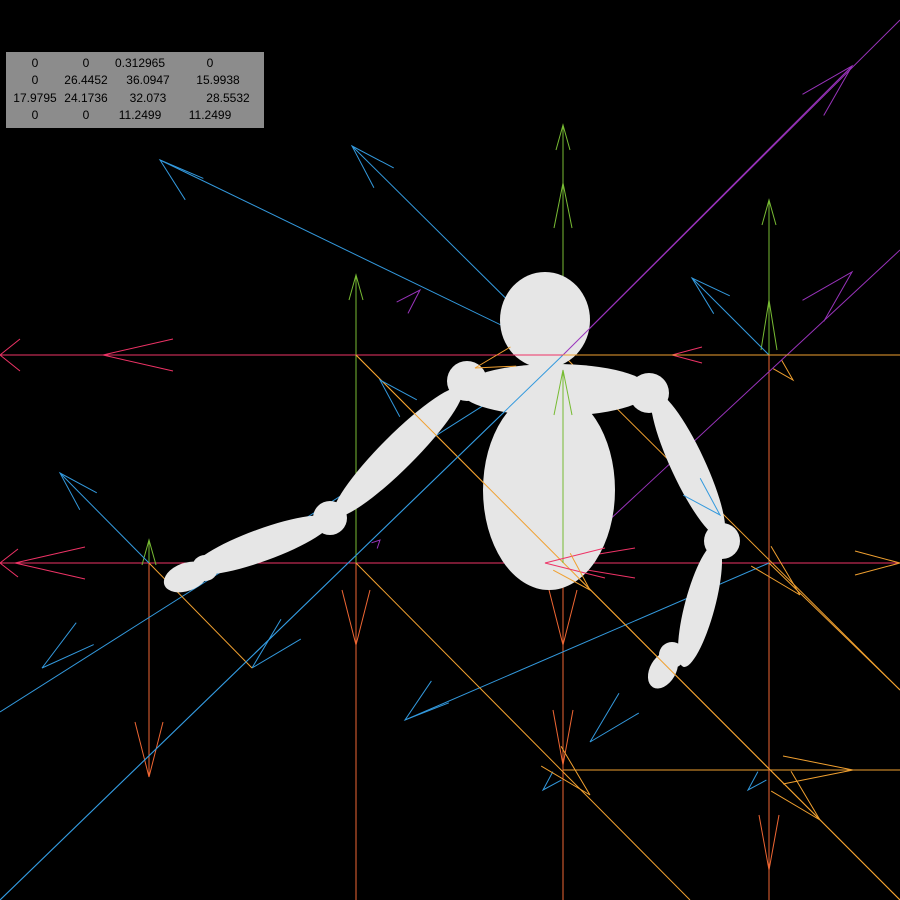 The width and height of the screenshot is (900, 900). I want to click on mannequin-torso, so click(549, 490).